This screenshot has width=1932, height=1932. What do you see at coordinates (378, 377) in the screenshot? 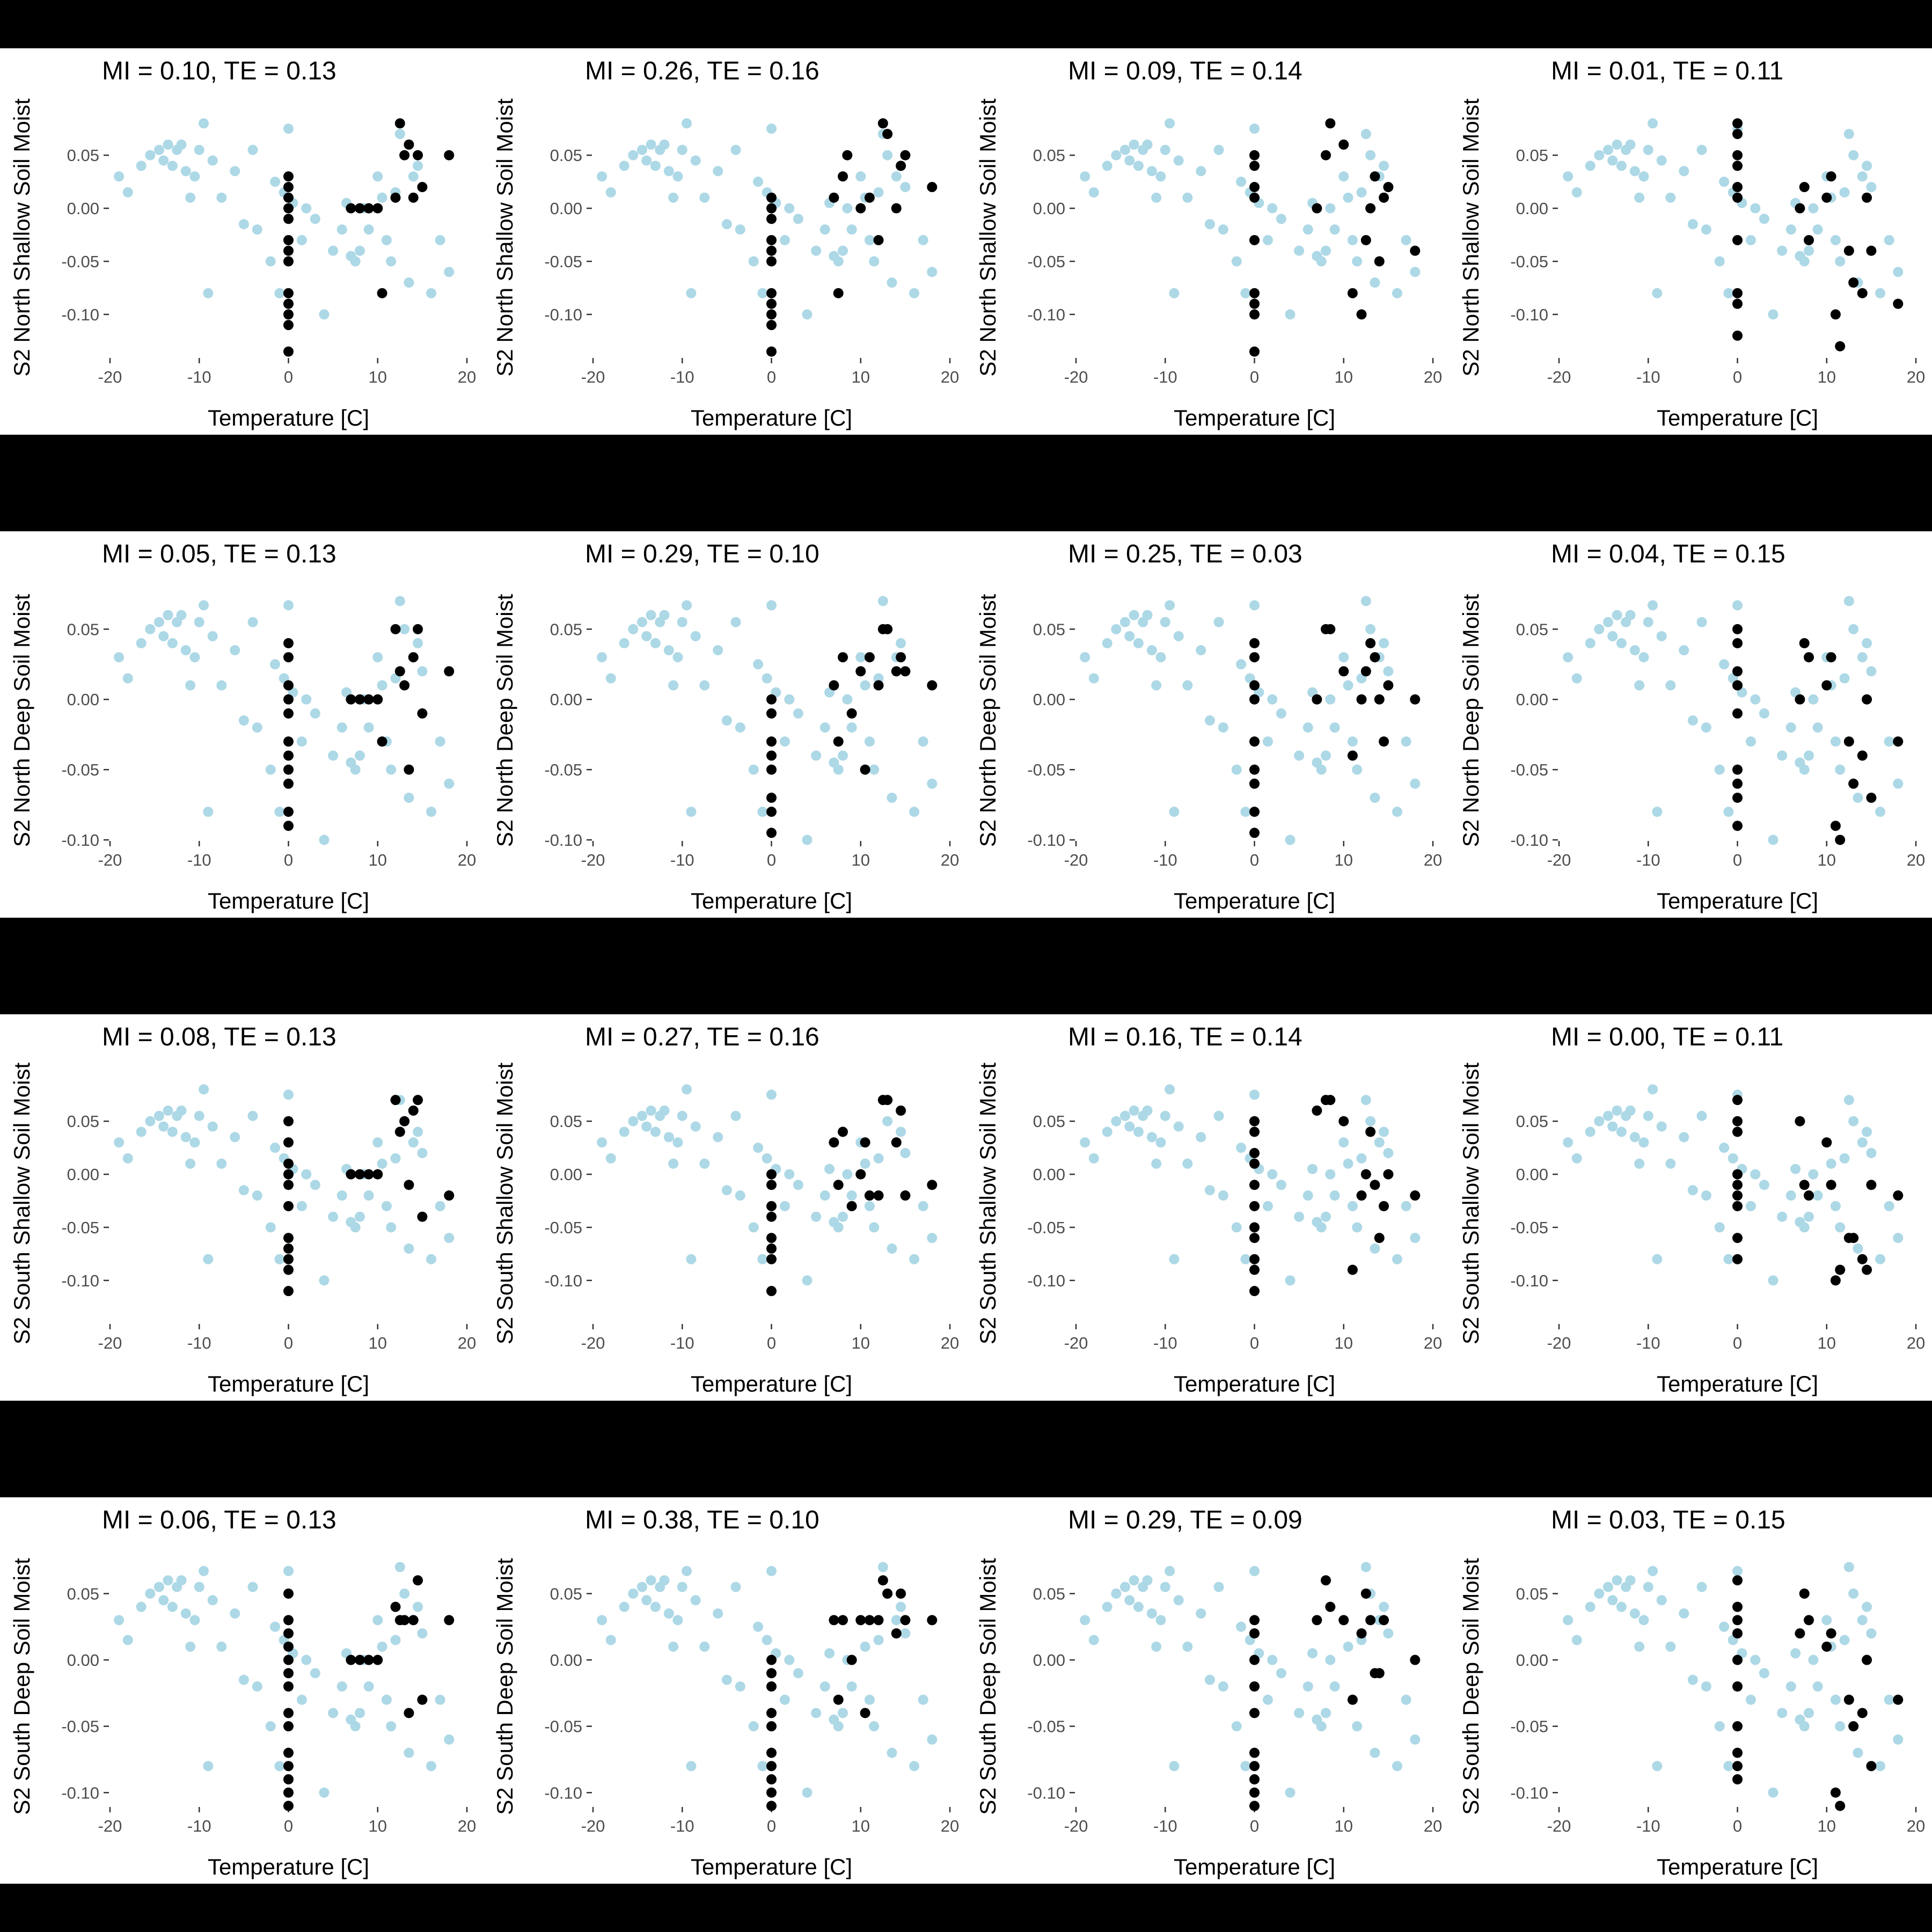
I see `x-tick-label: 10` at bounding box center [378, 377].